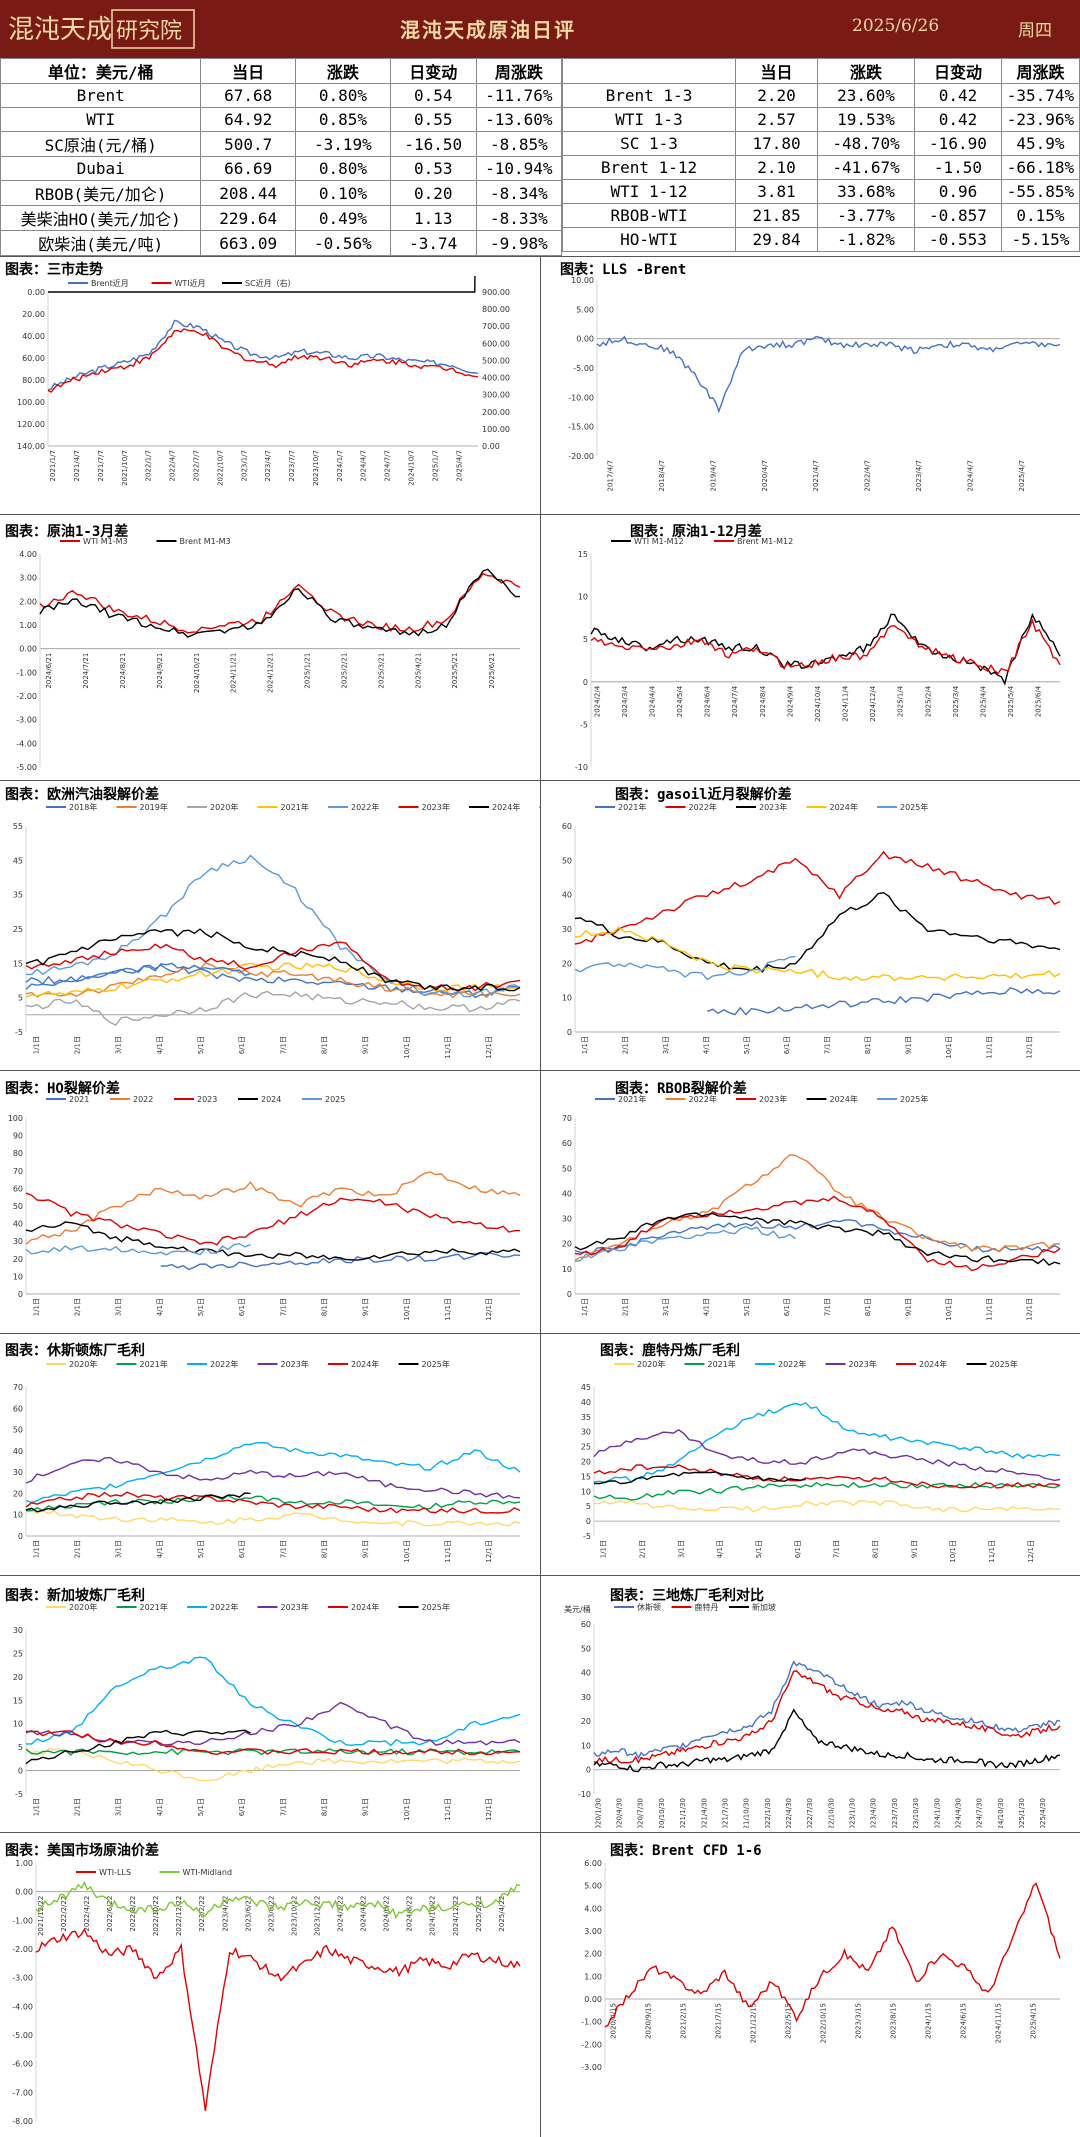 The image size is (1080, 2137). What do you see at coordinates (577, 1609) in the screenshot?
I see `y-axis-unit: 美元/桶` at bounding box center [577, 1609].